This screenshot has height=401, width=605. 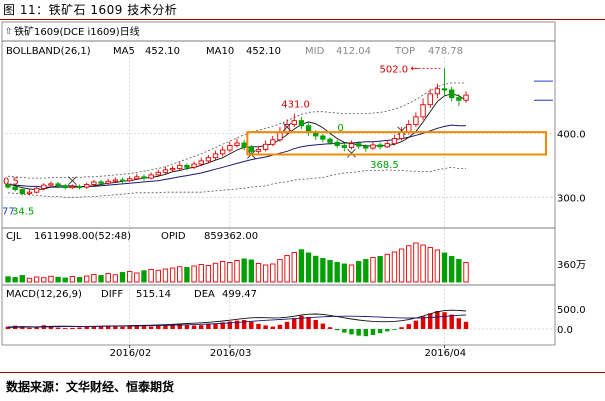 I want to click on x-tick-label: 2016/03, so click(x=231, y=353).